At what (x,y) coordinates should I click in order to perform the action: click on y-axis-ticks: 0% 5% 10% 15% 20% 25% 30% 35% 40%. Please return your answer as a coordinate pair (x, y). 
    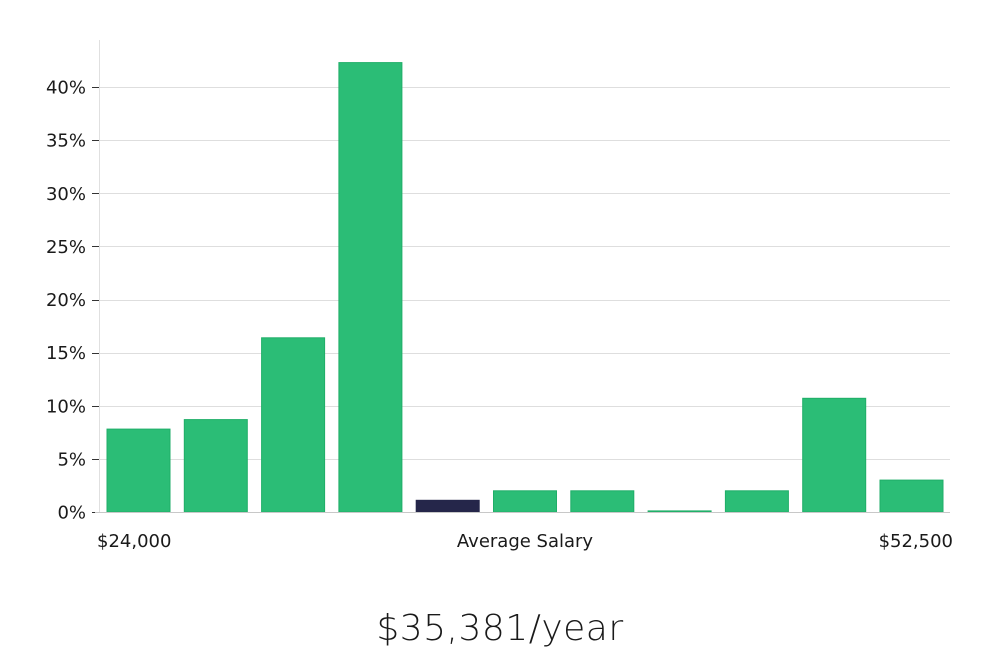
    Looking at the image, I should click on (72, 301).